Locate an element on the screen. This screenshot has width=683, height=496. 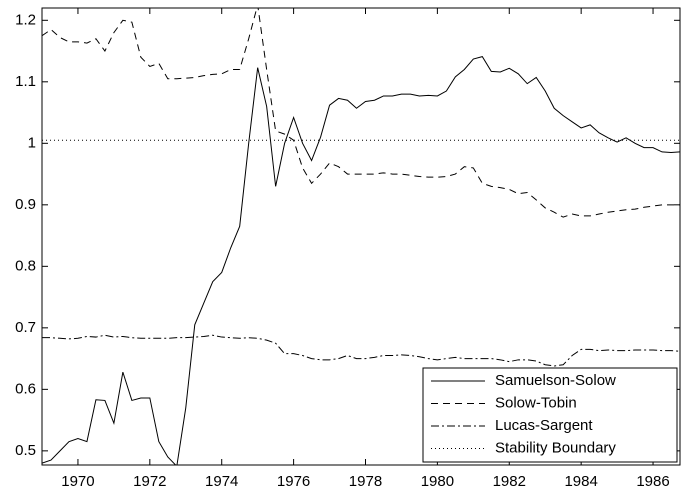
x-tick-label: 1980 is located at coordinates (437, 481).